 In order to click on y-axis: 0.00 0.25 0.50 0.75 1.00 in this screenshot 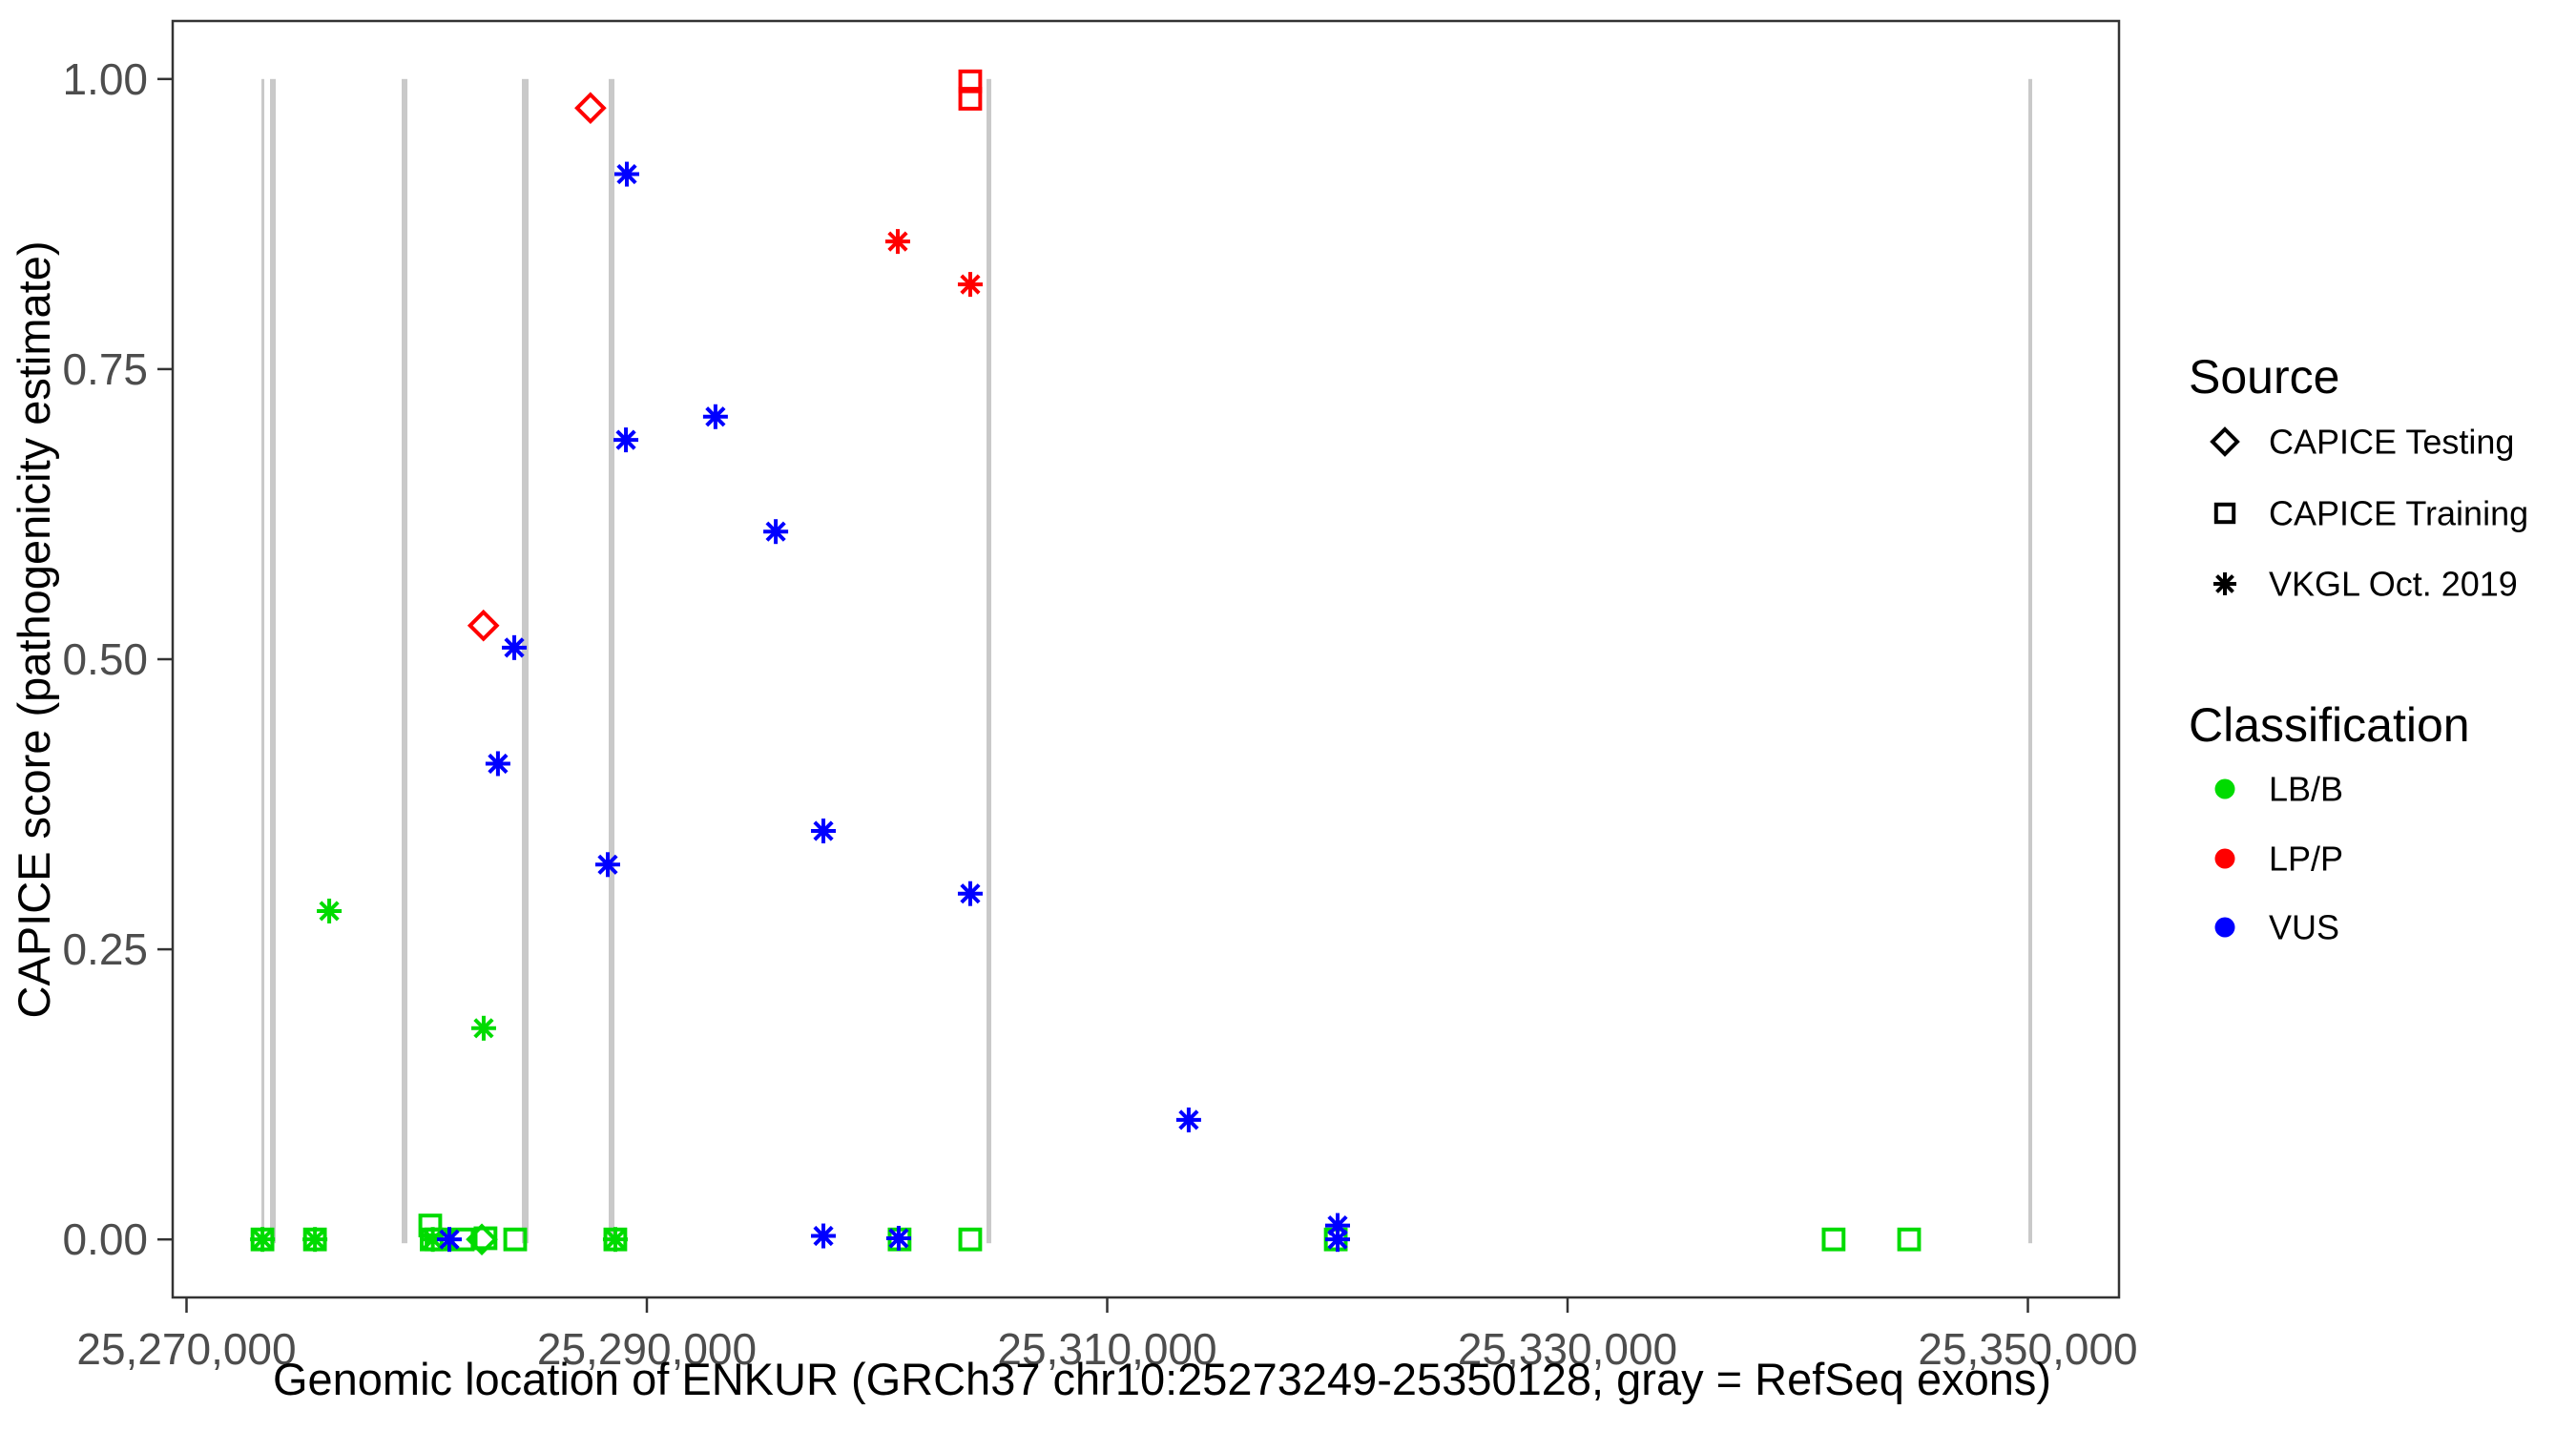, I will do `click(117, 659)`.